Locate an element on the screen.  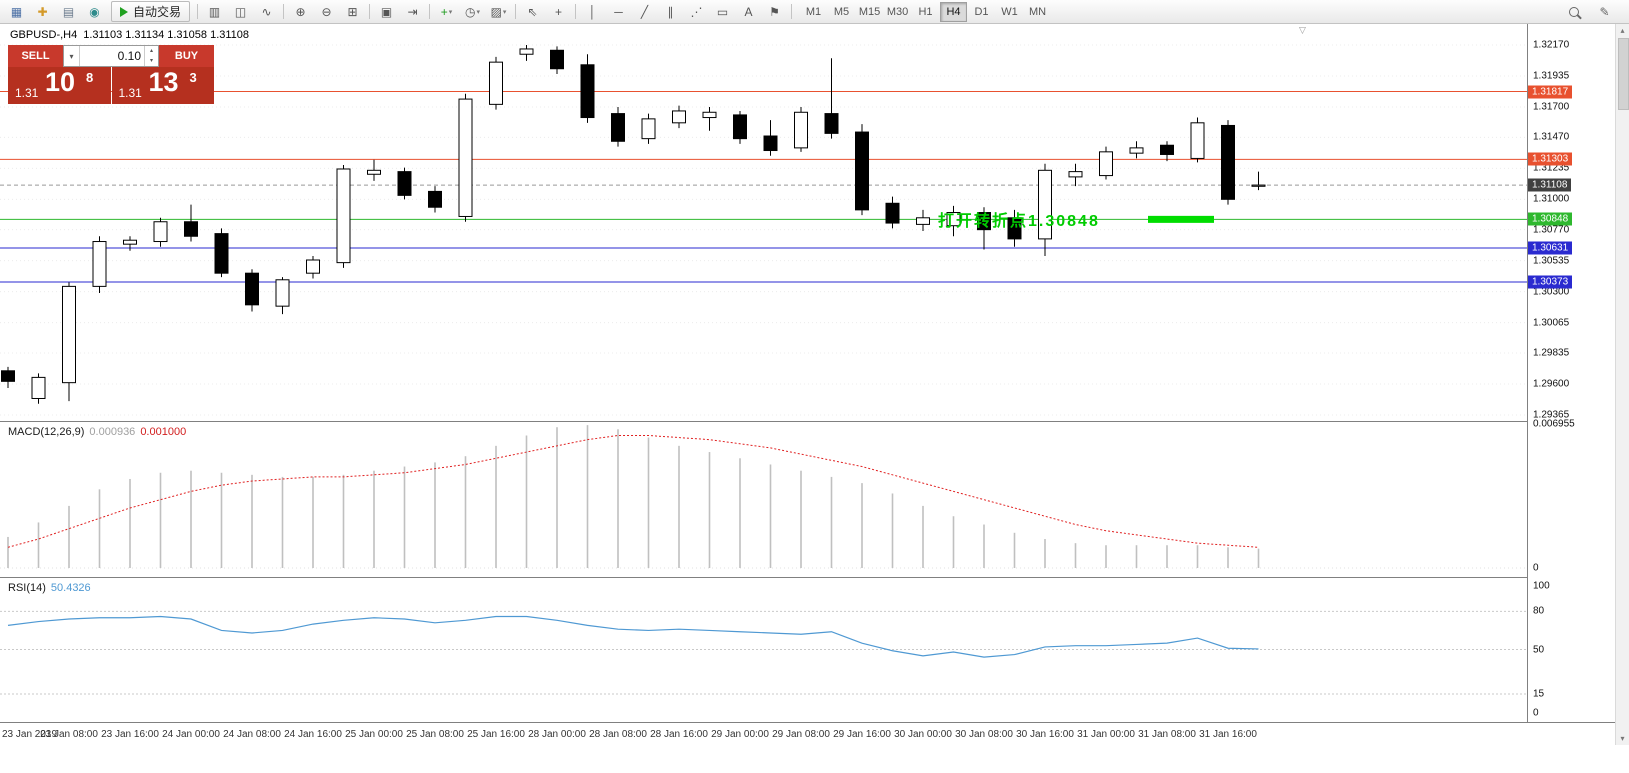
horizontal-line-icon: ─ is located at coordinates (618, 11).